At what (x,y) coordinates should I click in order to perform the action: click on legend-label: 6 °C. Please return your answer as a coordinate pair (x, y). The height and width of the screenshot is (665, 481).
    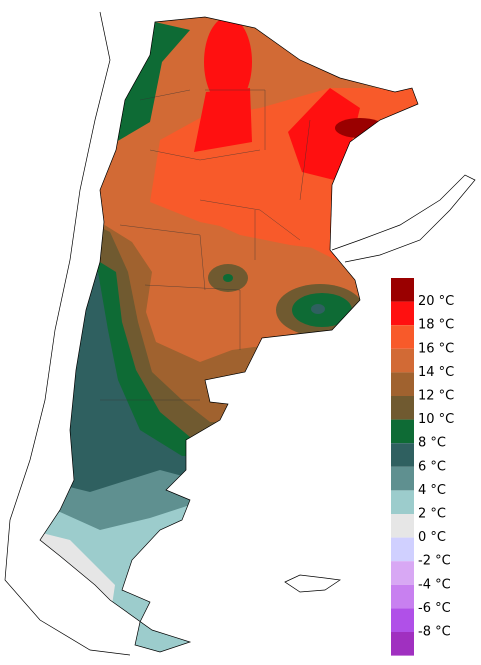
    Looking at the image, I should click on (432, 466).